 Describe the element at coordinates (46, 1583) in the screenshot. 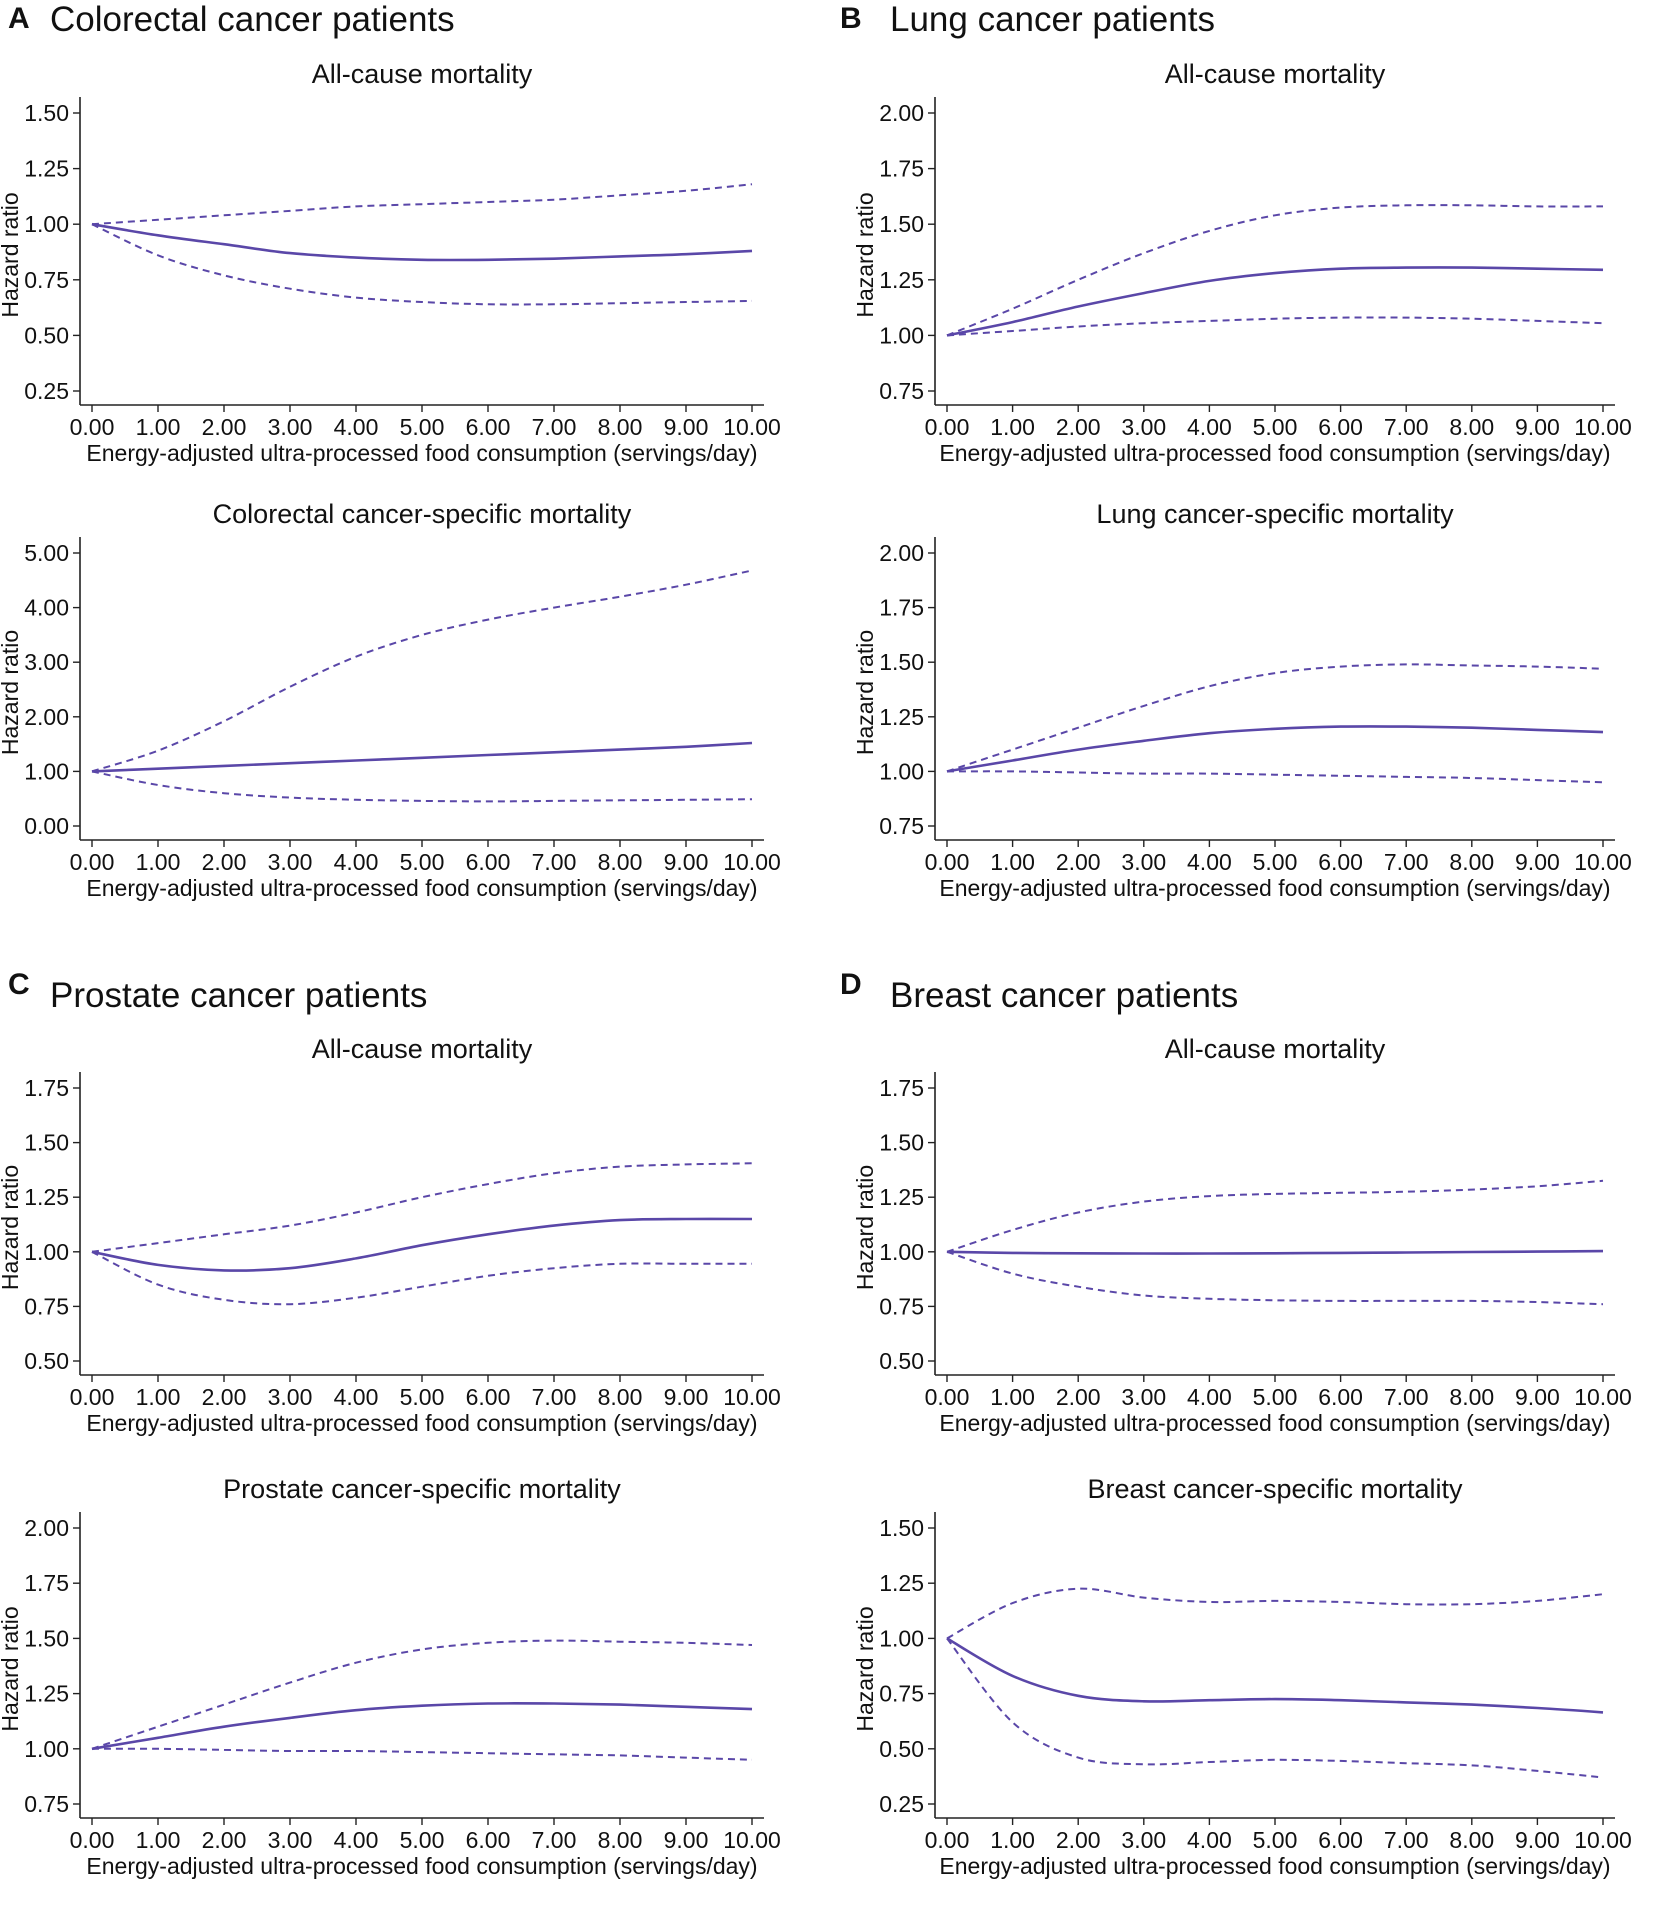

I see `y-tick-label-c2: 1.75` at that location.